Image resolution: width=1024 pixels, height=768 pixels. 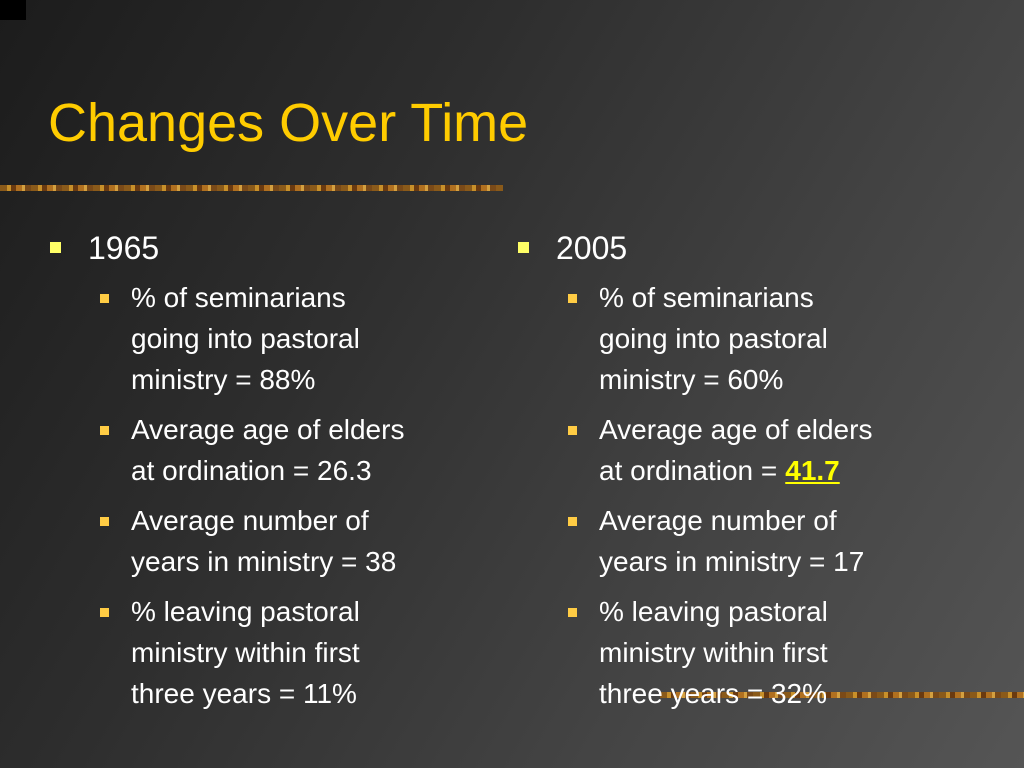 I want to click on item-line: ministry = 88%, so click(x=223, y=379).